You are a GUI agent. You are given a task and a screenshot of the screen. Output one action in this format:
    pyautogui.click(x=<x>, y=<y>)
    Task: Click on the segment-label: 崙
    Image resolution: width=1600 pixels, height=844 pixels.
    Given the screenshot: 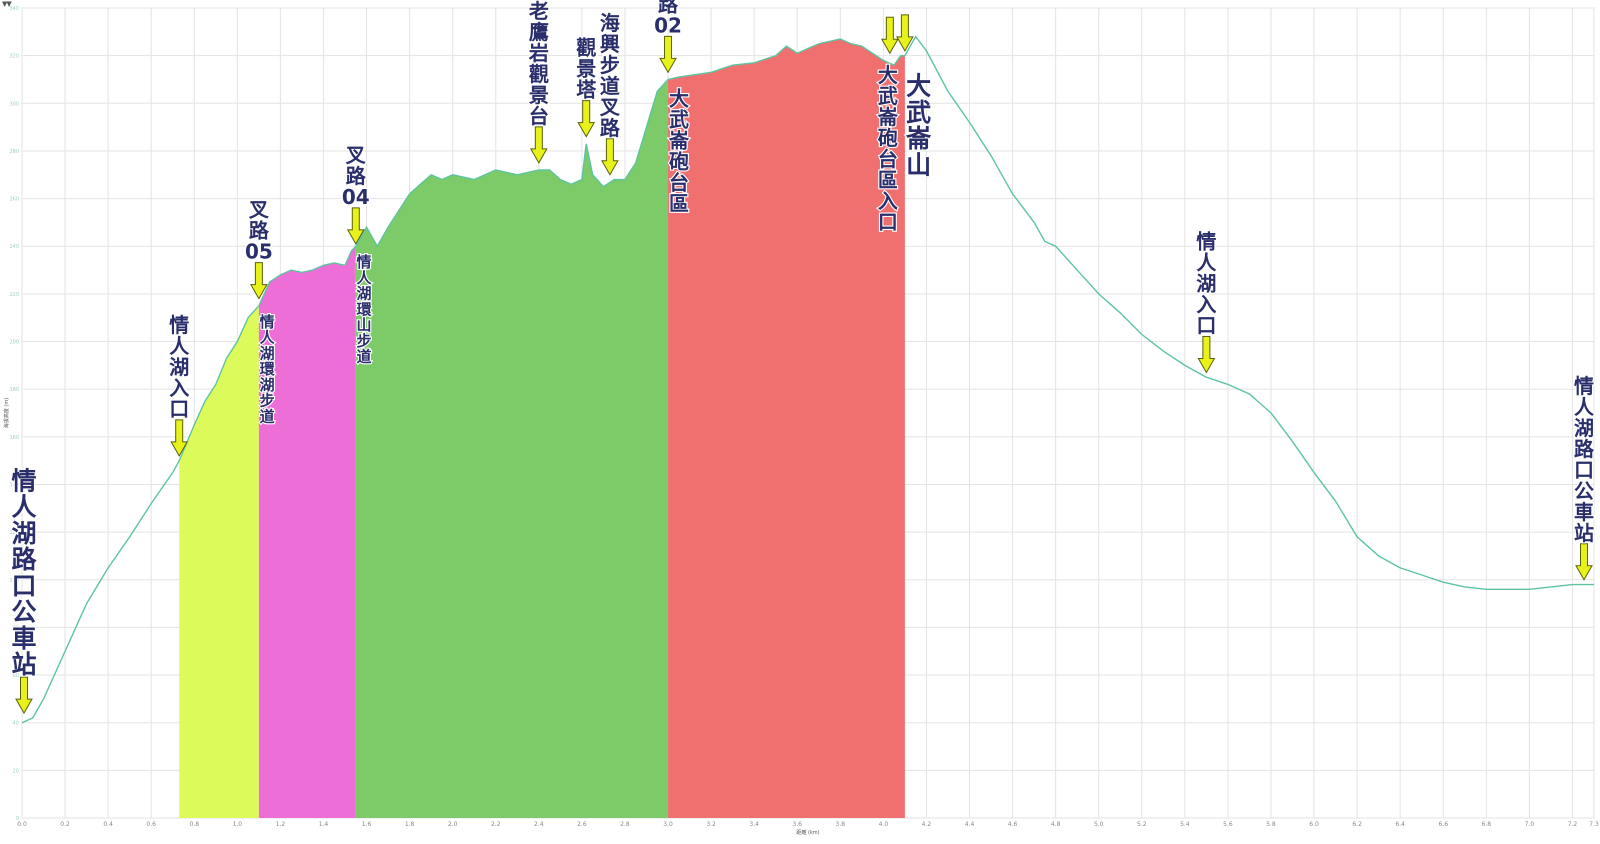 What is the action you would take?
    pyautogui.click(x=918, y=138)
    